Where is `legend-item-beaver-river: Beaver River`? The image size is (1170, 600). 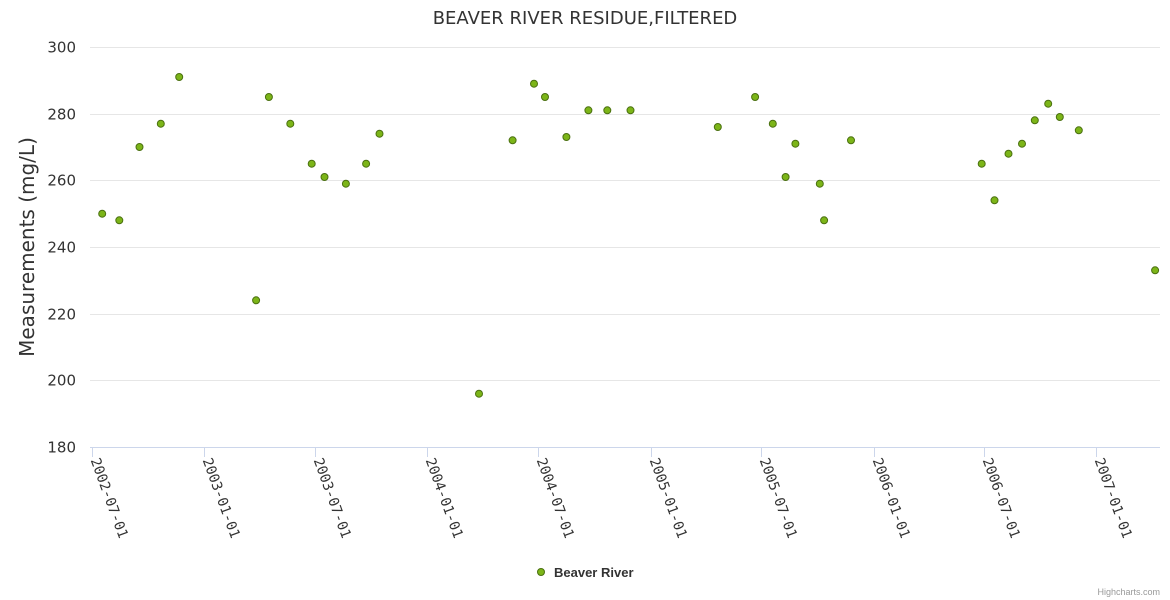
legend-item-beaver-river: Beaver River is located at coordinates (594, 572).